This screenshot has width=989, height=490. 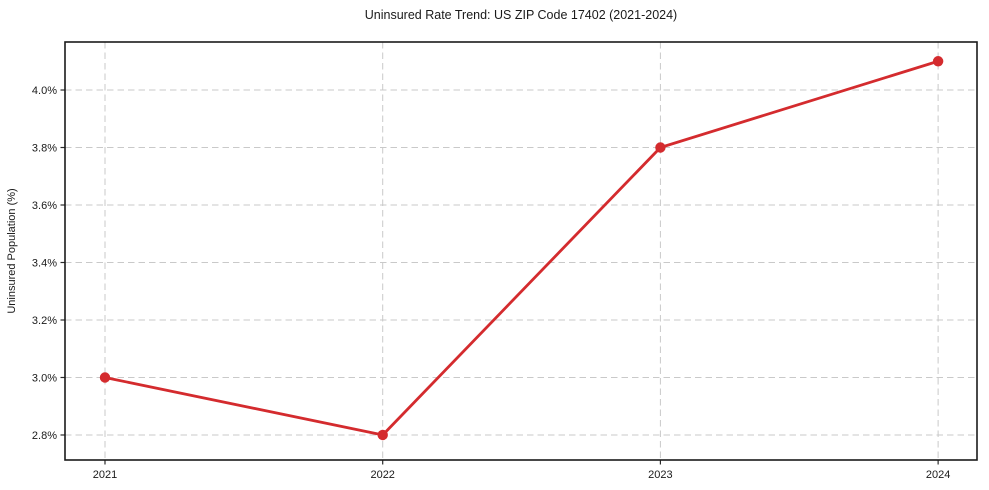 What do you see at coordinates (44, 436) in the screenshot?
I see `y-tick-label: 2.8%` at bounding box center [44, 436].